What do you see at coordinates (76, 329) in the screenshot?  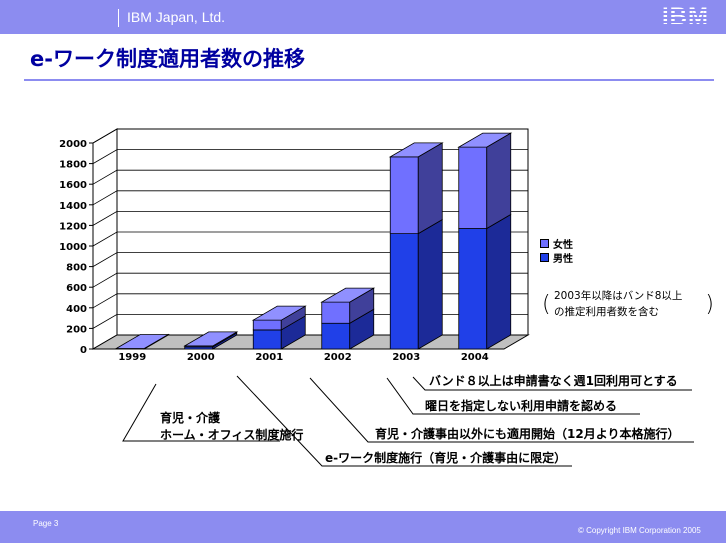 I see `y-tick-label-200: 200` at bounding box center [76, 329].